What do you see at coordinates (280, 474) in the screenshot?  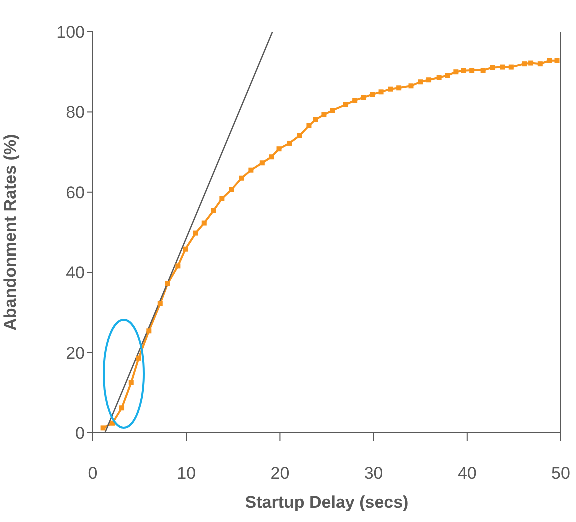 I see `x-tick-label: 20` at bounding box center [280, 474].